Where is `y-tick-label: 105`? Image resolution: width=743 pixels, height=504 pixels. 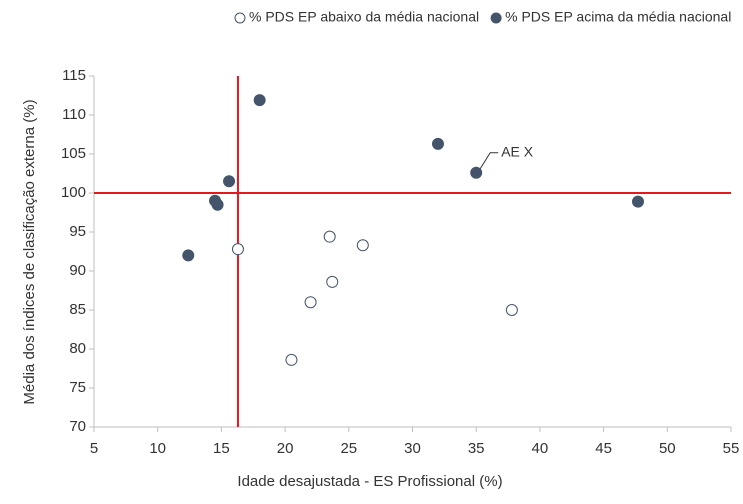
y-tick-label: 105 is located at coordinates (73, 153).